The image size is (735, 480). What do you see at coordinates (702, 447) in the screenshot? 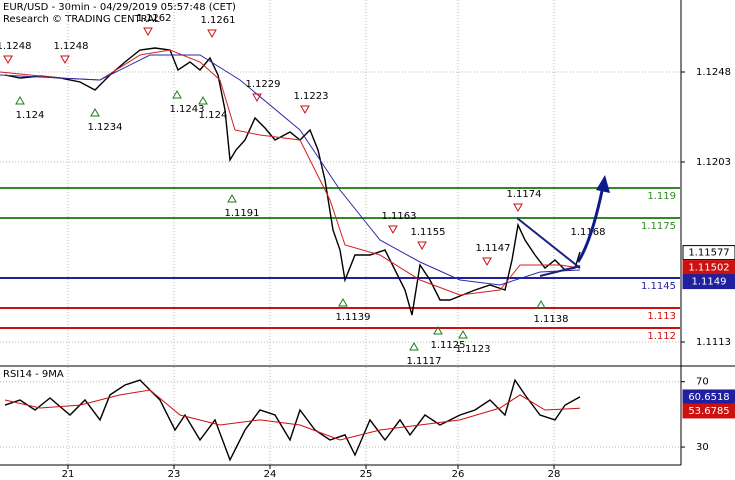
I see `y-tick-label: 30` at bounding box center [702, 447].